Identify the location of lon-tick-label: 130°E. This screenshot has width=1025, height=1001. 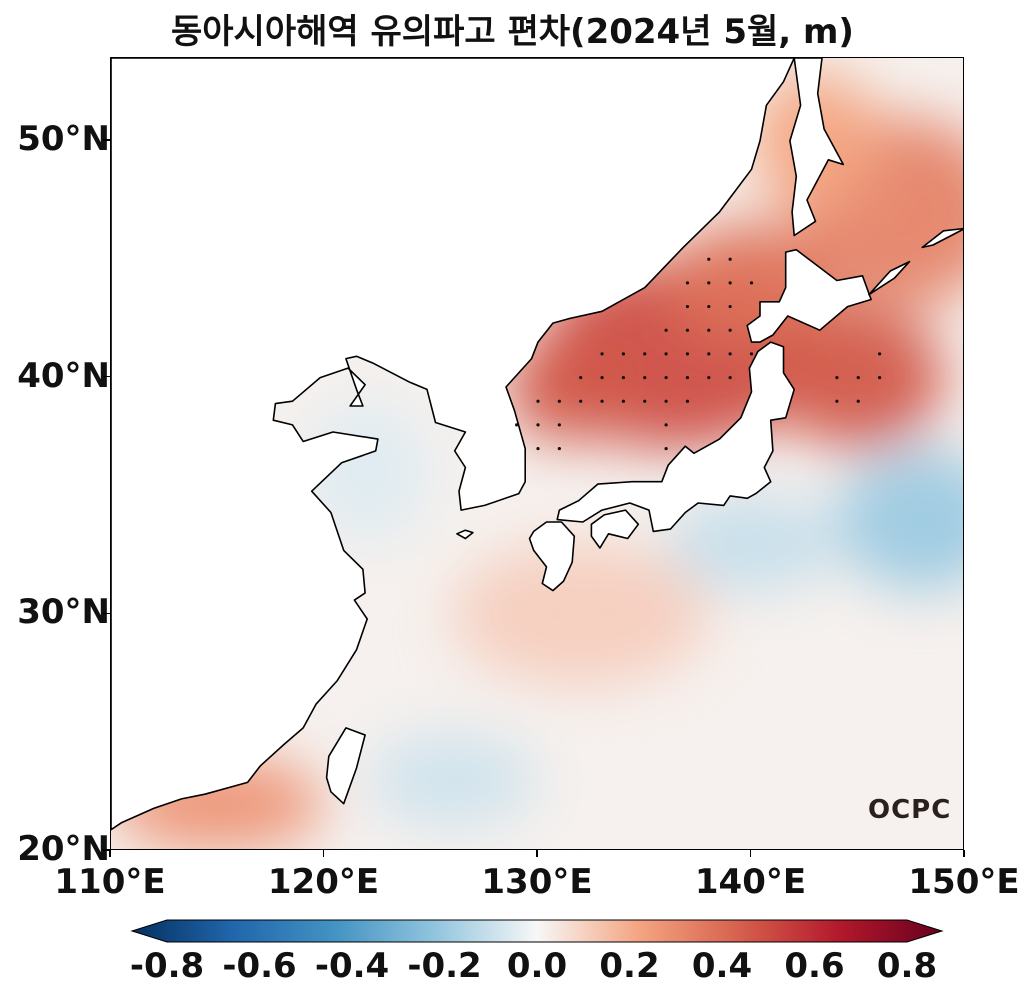
(536, 882).